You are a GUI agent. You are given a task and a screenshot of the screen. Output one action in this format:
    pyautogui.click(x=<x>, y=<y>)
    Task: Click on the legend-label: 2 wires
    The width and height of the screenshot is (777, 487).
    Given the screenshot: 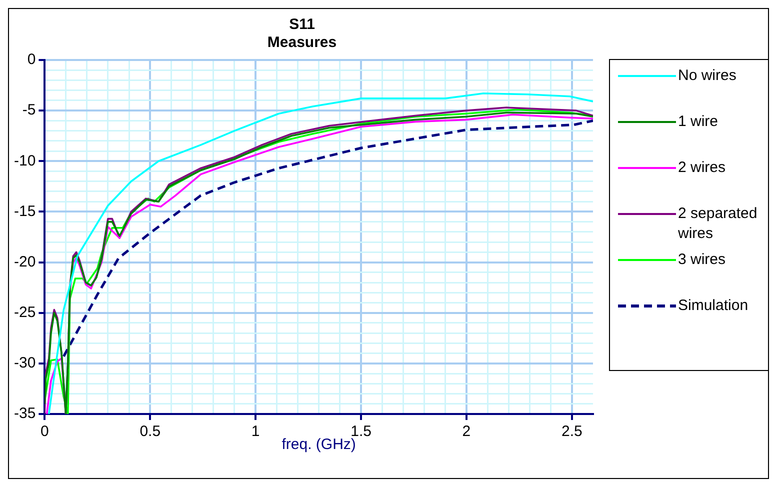 What is the action you would take?
    pyautogui.click(x=702, y=168)
    